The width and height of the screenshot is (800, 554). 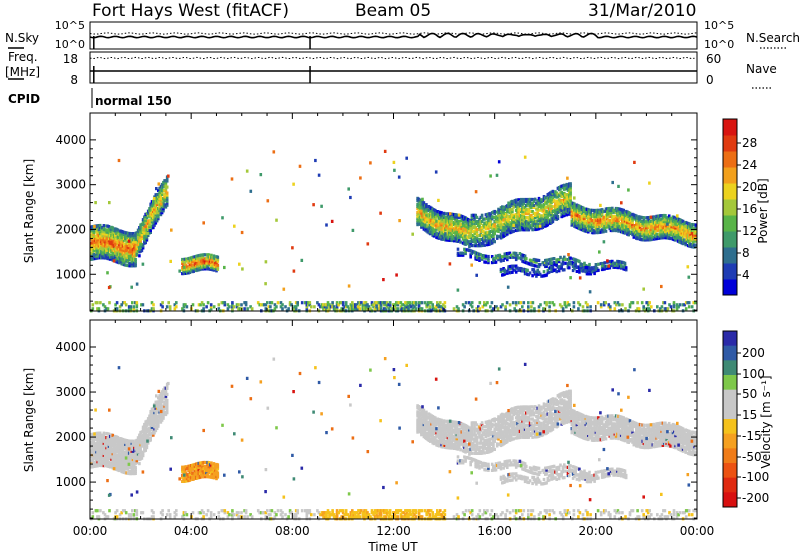 What do you see at coordinates (70, 25) in the screenshot?
I see `nsky-tick-high: 10^5` at bounding box center [70, 25].